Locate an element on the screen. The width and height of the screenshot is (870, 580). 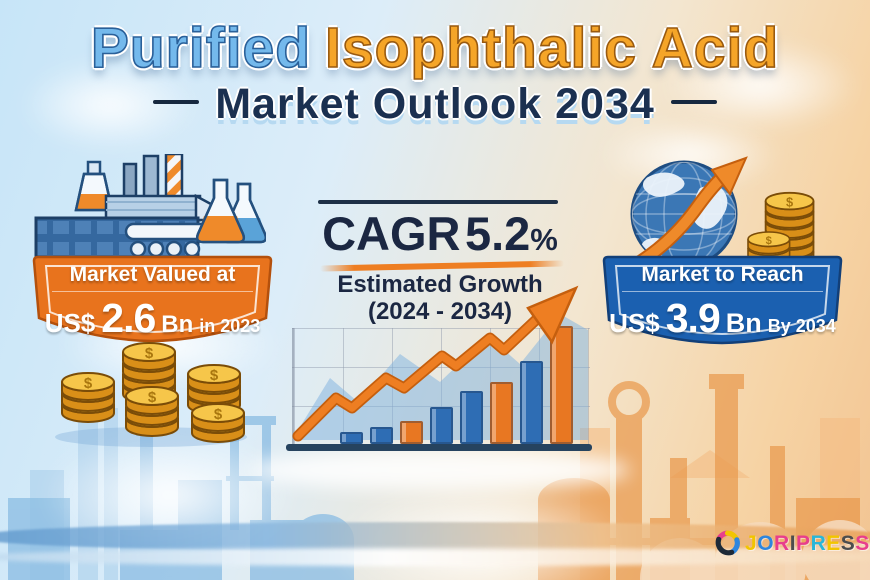
chart-baseline is located at coordinates (439, 447).